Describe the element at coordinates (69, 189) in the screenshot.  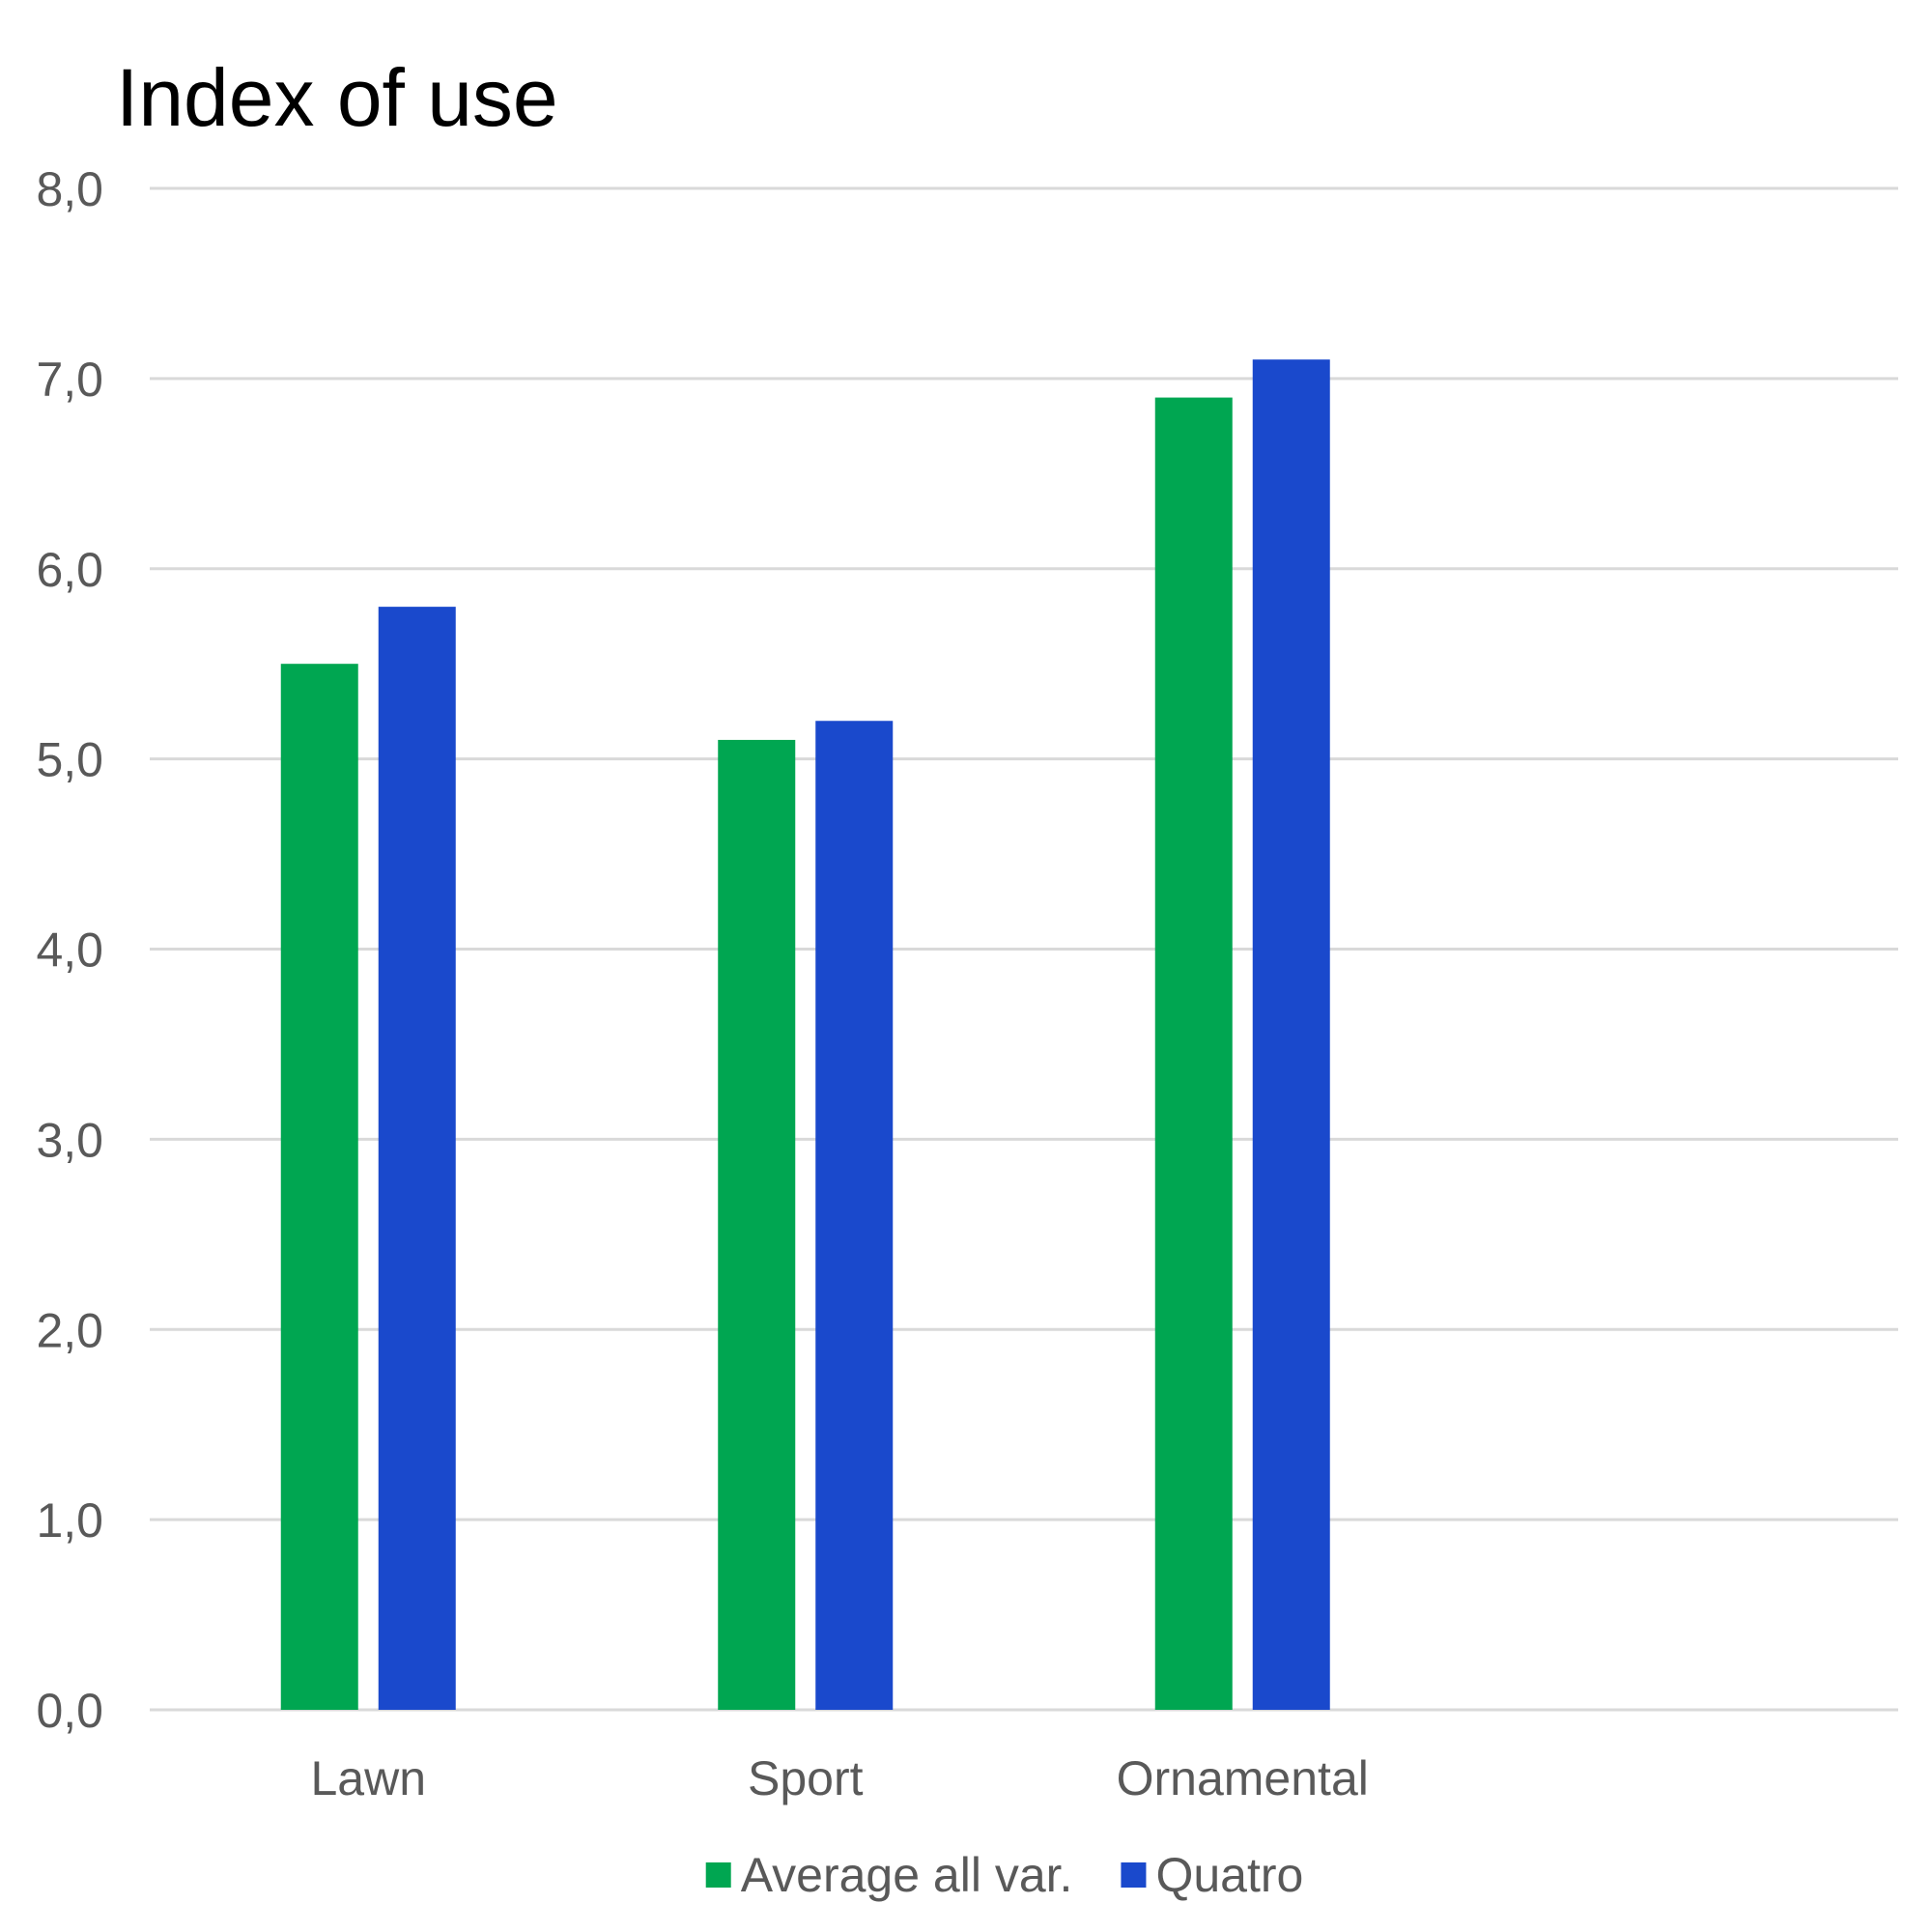
I see `y-tick-label: 8,0` at that location.